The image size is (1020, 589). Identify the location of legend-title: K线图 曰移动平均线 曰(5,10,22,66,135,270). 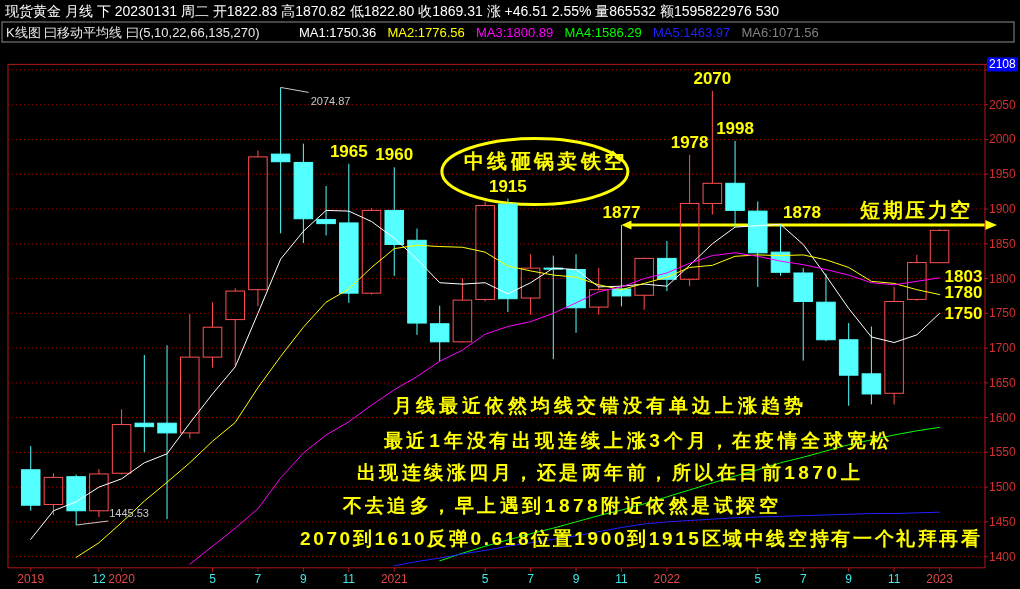
(133, 32).